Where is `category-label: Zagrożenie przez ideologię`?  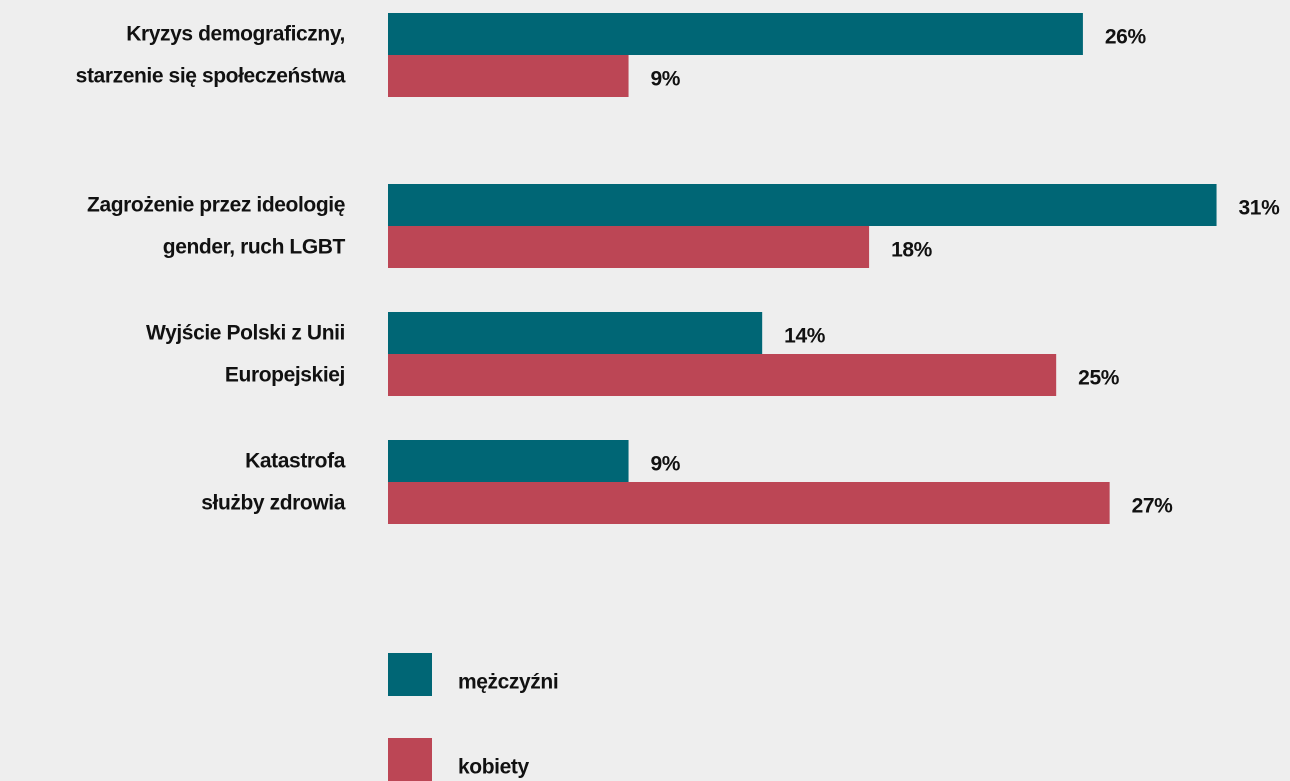 category-label: Zagrożenie przez ideologię is located at coordinates (216, 205).